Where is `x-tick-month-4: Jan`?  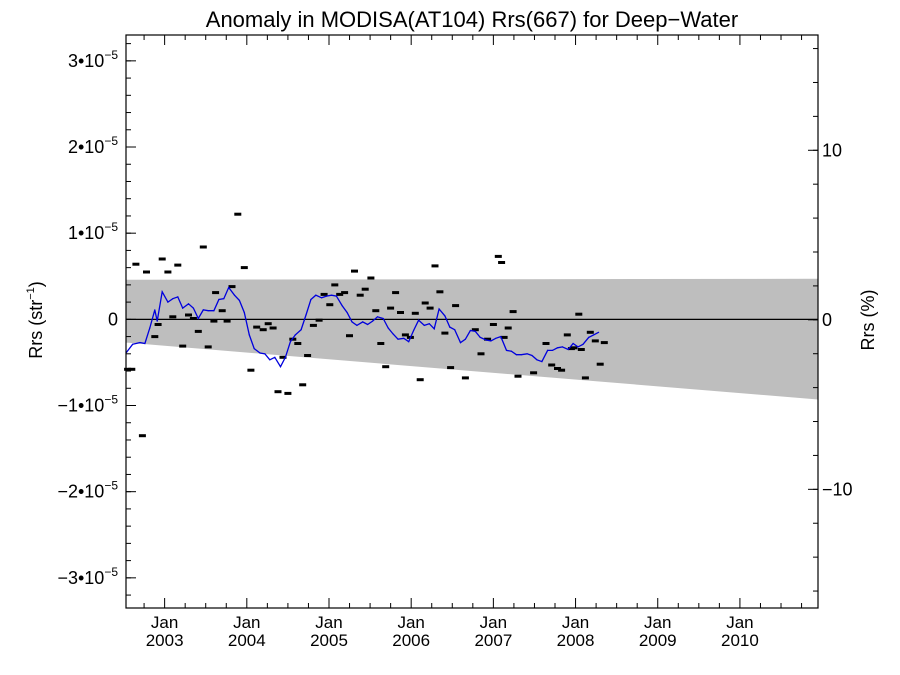
x-tick-month-4: Jan is located at coordinates (493, 622).